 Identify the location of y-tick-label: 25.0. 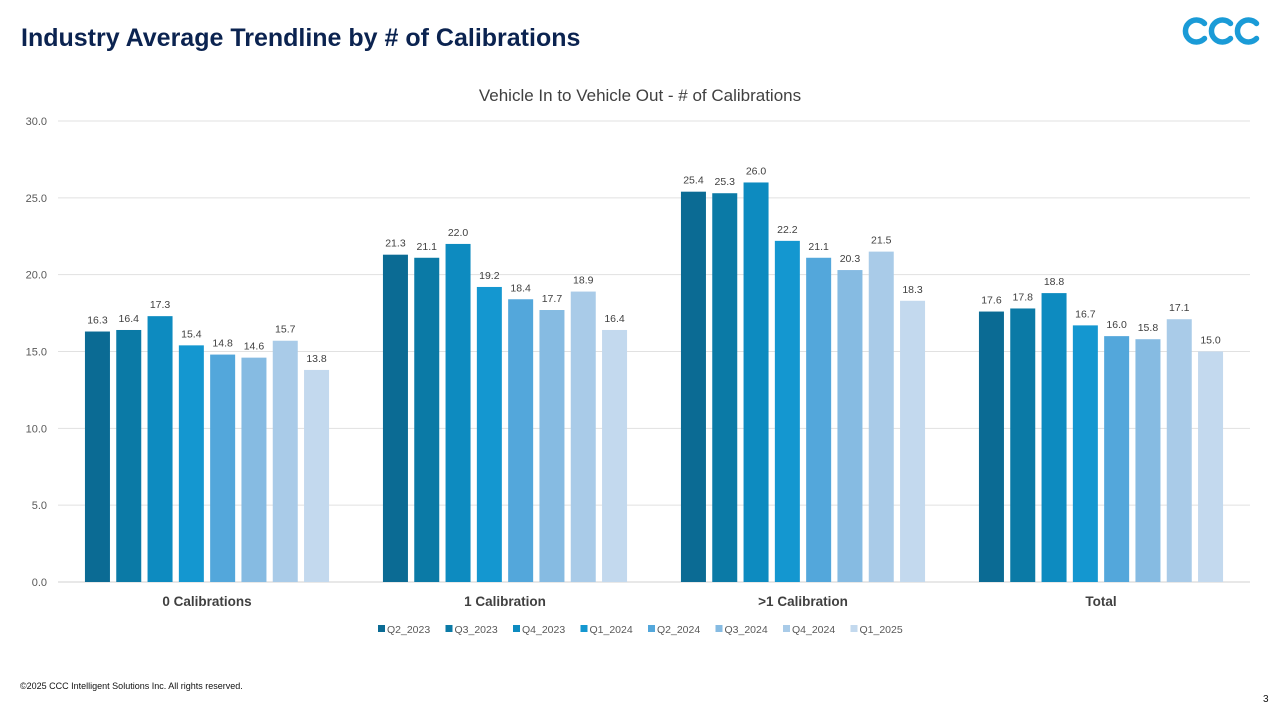
(36, 199).